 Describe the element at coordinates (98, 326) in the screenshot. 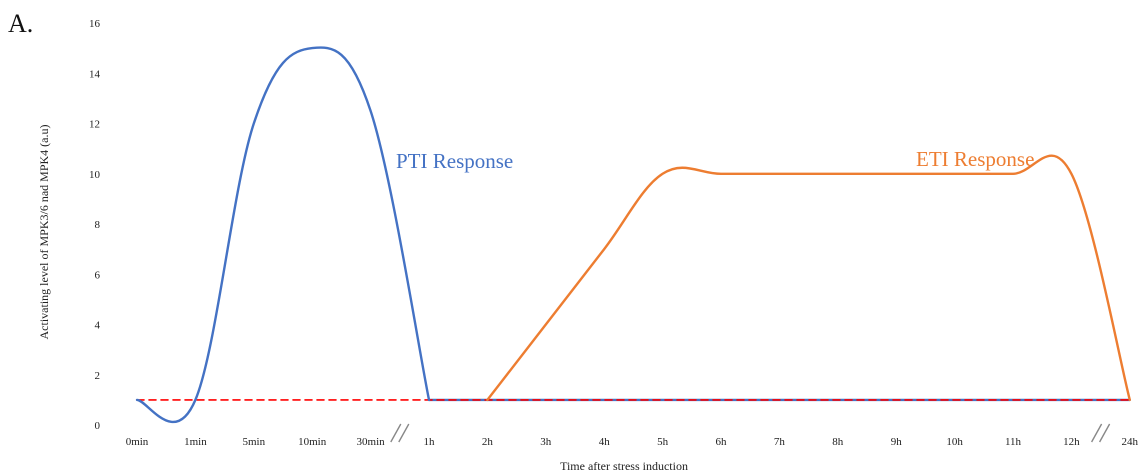

I see `y-tick-label: 4` at that location.